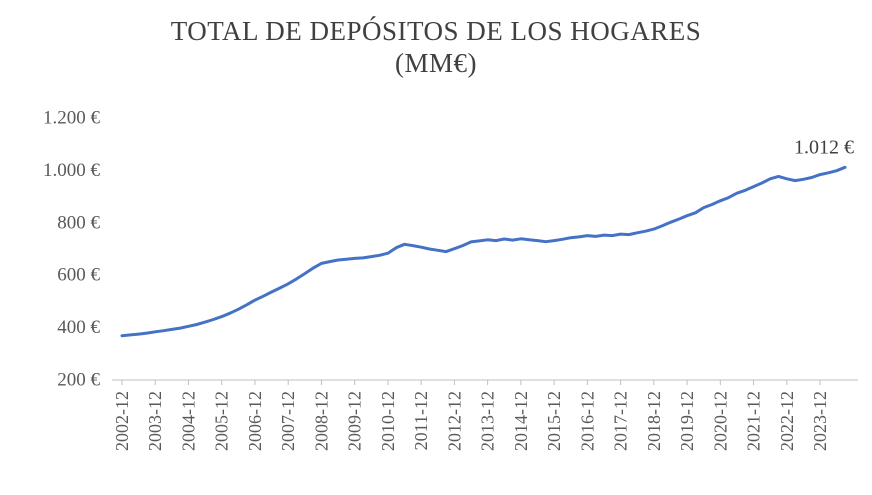 The width and height of the screenshot is (872, 495). I want to click on y-axis-label: 1.200 €, so click(72, 118).